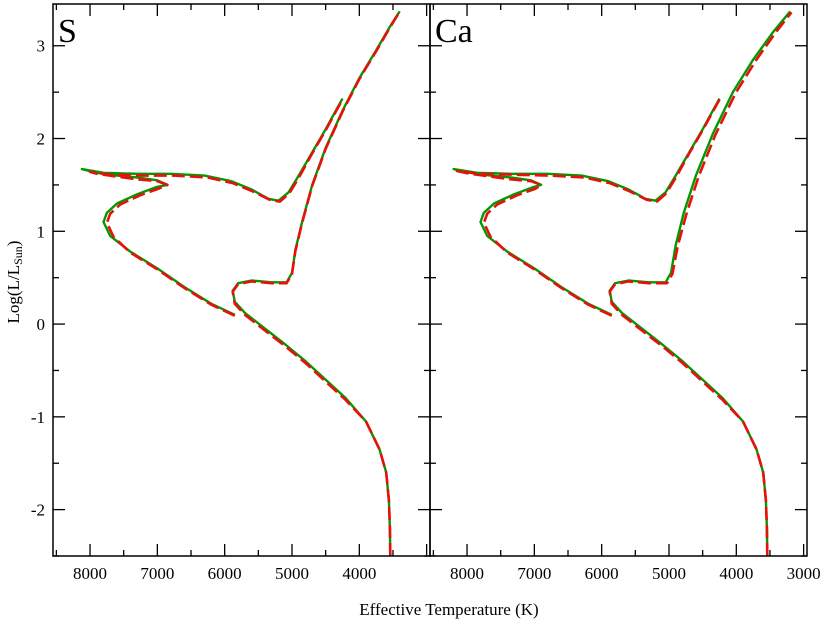 The height and width of the screenshot is (622, 830). I want to click on panel-label: S, so click(67, 31).